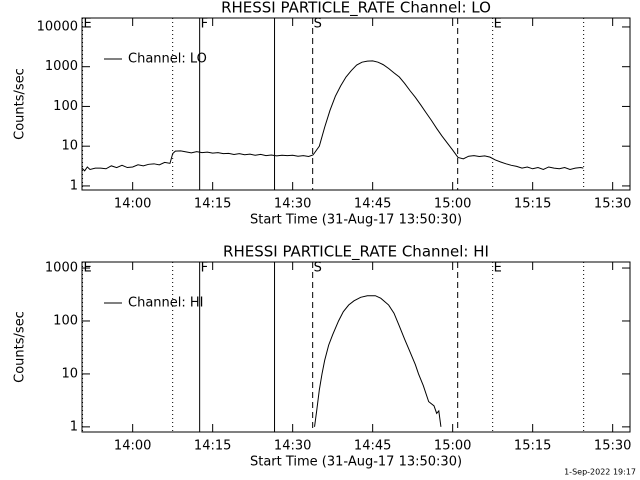 The height and width of the screenshot is (480, 640). Describe the element at coordinates (356, 252) in the screenshot. I see `chart-title: RHESSI PARTICLE_RATE Channel: HI` at that location.